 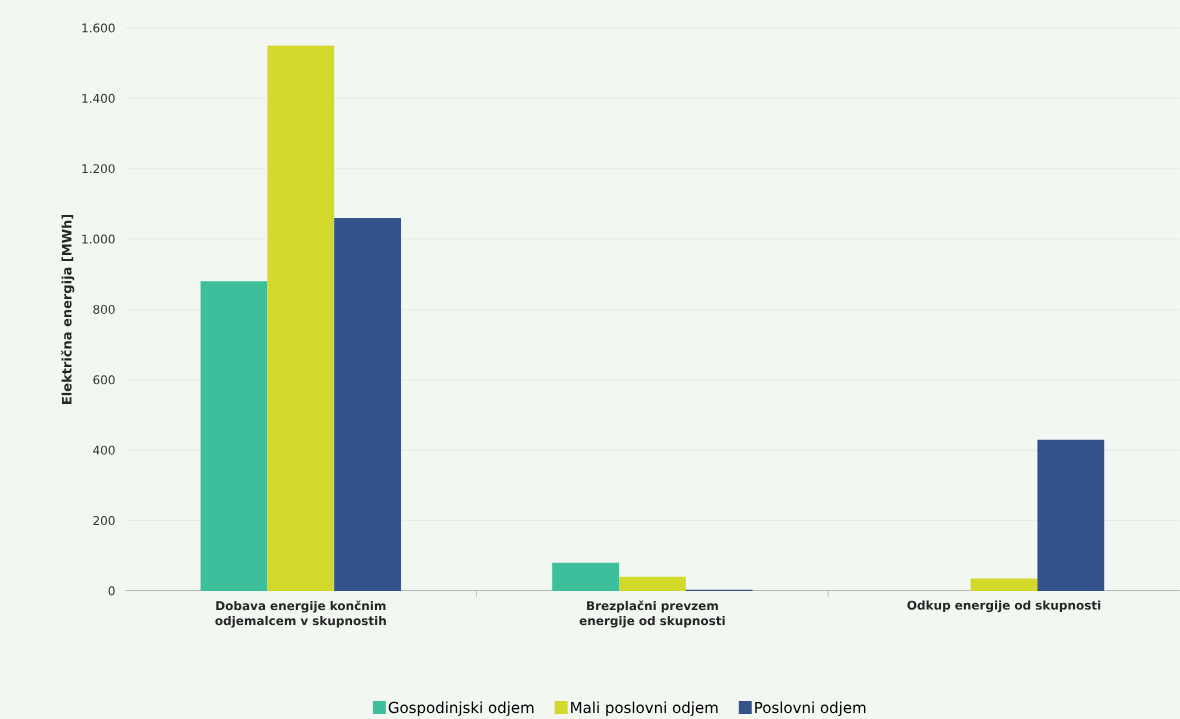 What do you see at coordinates (98, 169) in the screenshot?
I see `y-tick-label: 1.200` at bounding box center [98, 169].